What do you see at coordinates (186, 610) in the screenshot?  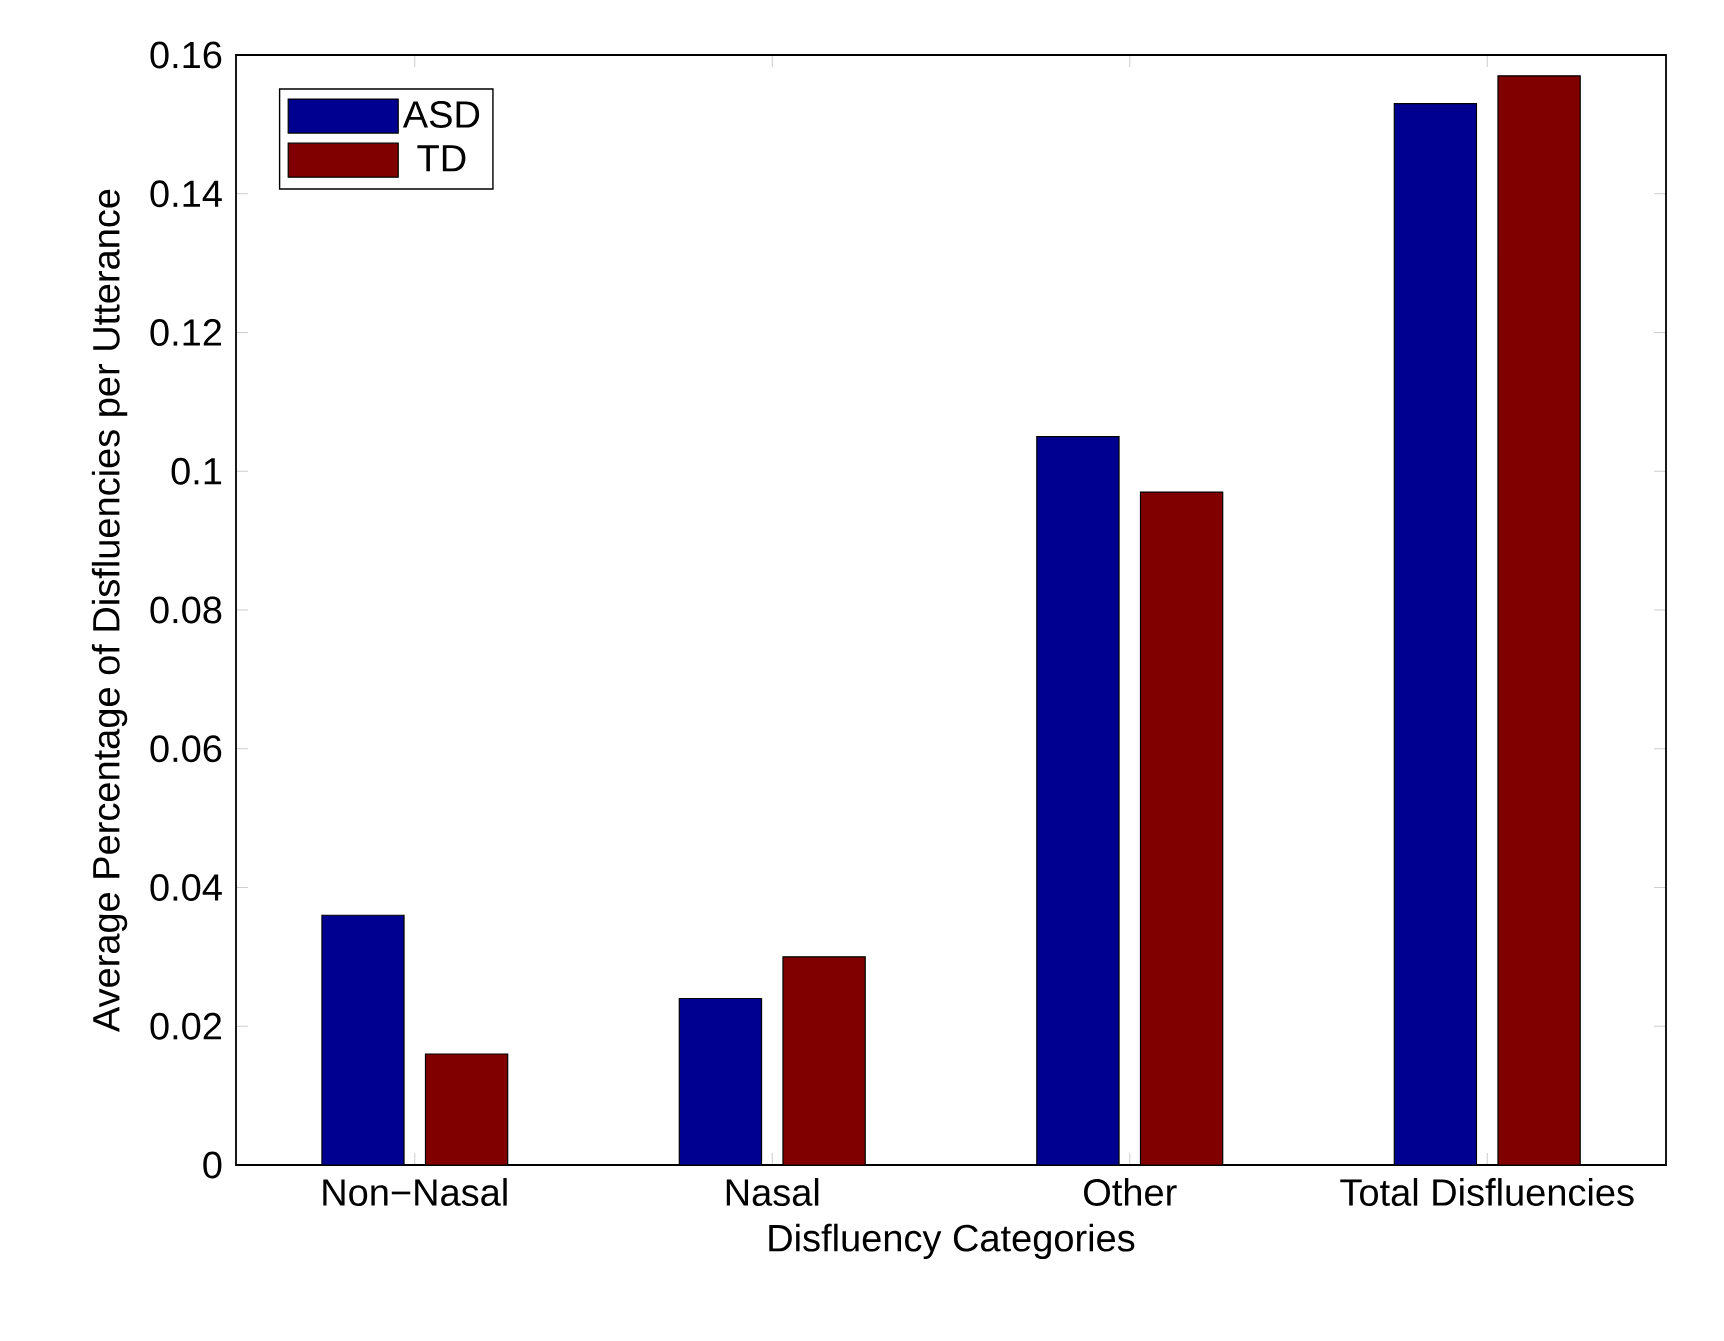 I see `y-tick-label: 0.08` at bounding box center [186, 610].